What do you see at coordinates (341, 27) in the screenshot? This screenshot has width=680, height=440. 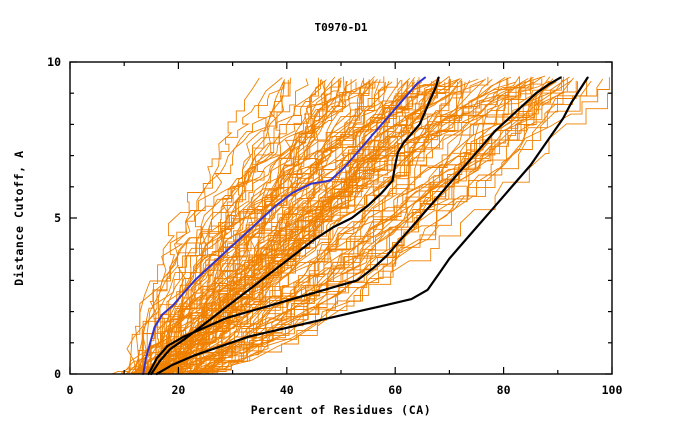 I see `page-title: T0970-D1` at bounding box center [341, 27].